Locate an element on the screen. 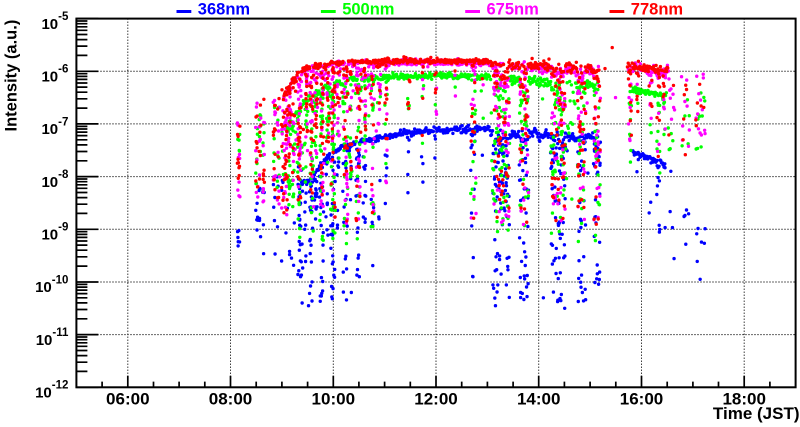 The width and height of the screenshot is (800, 427). svg-text: 500nm is located at coordinates (368, 10).